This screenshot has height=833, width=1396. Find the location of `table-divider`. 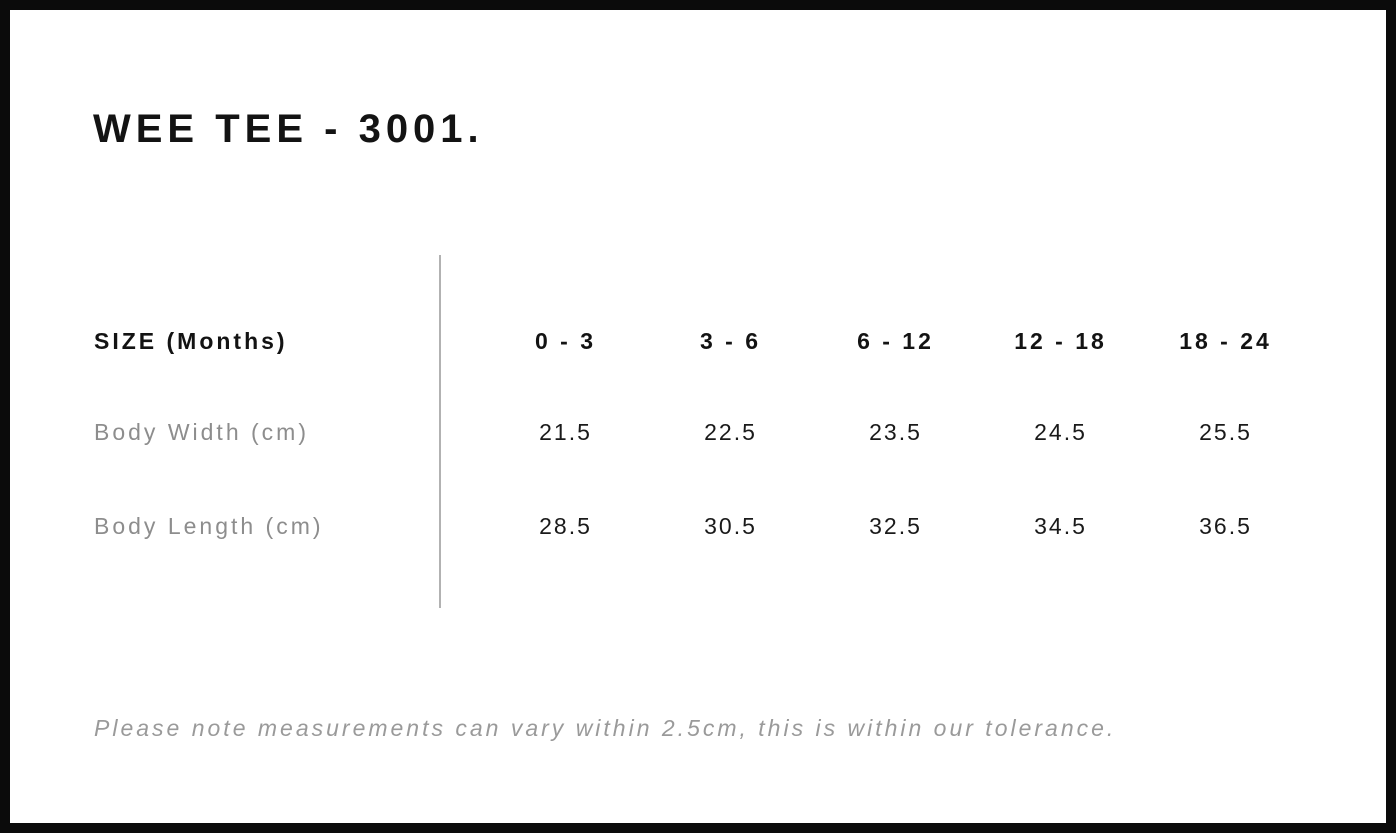

table-divider is located at coordinates (440, 431).